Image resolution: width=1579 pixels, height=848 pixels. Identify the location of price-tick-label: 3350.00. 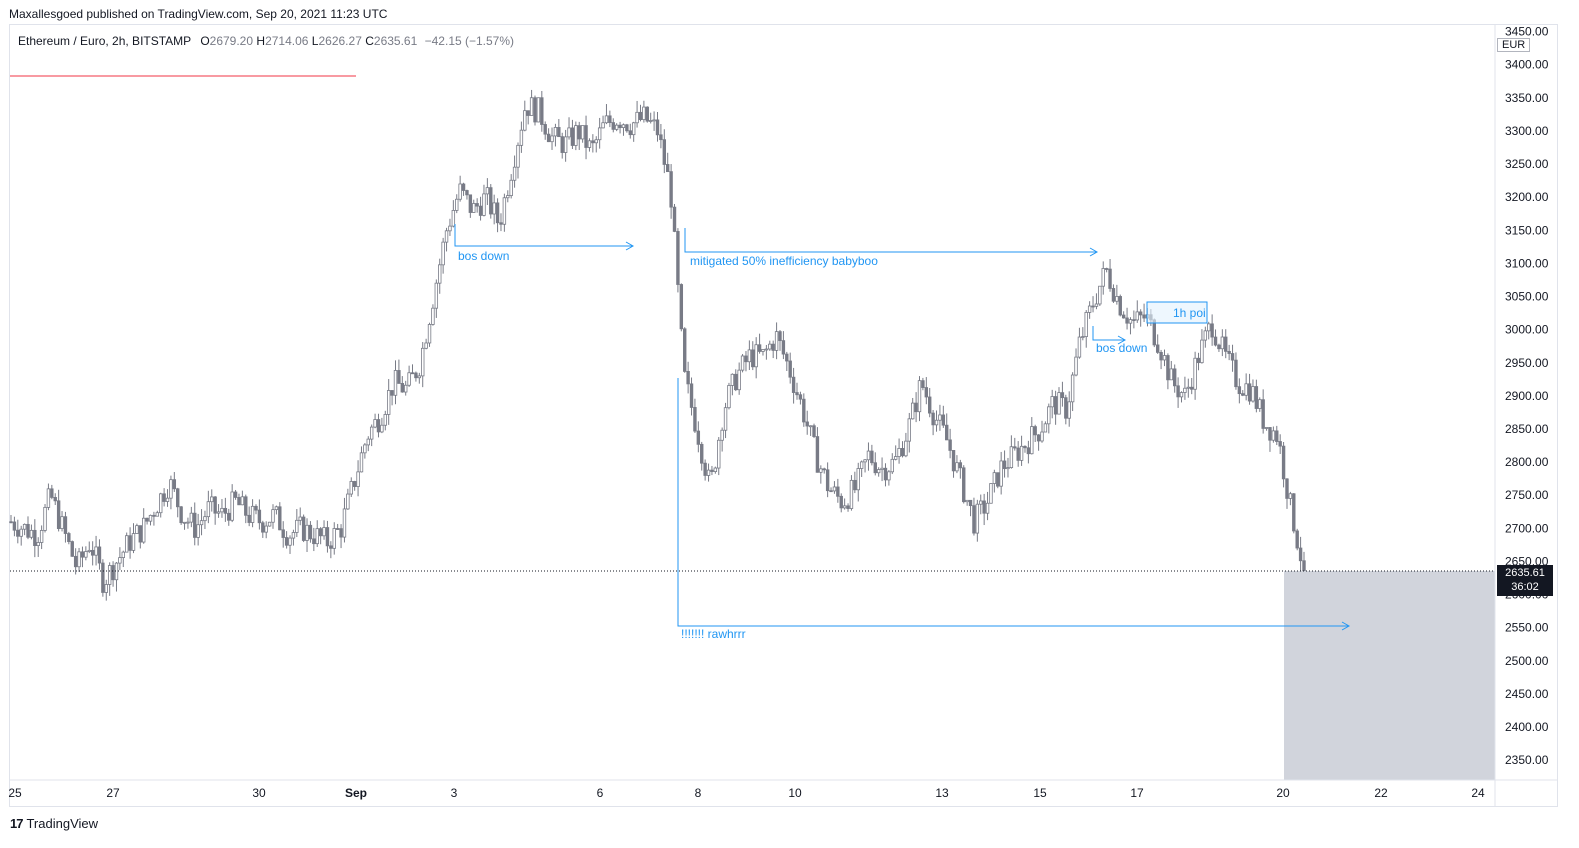
(1527, 98).